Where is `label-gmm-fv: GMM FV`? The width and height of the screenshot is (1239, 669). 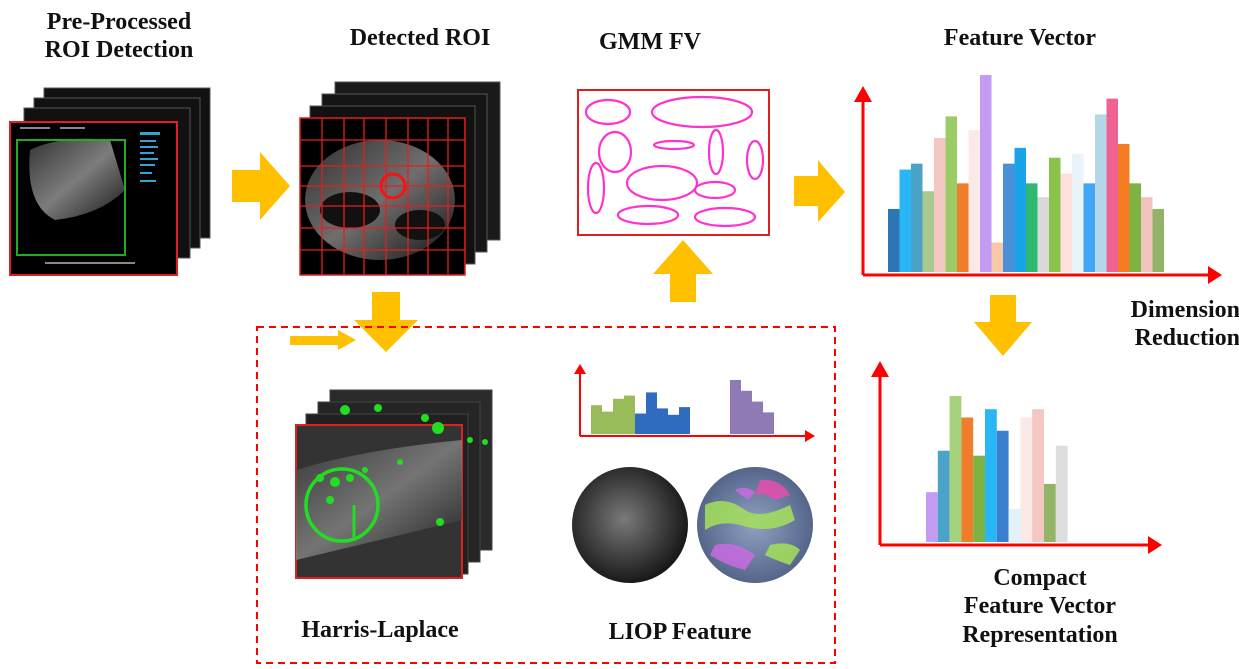 label-gmm-fv: GMM FV is located at coordinates (650, 42).